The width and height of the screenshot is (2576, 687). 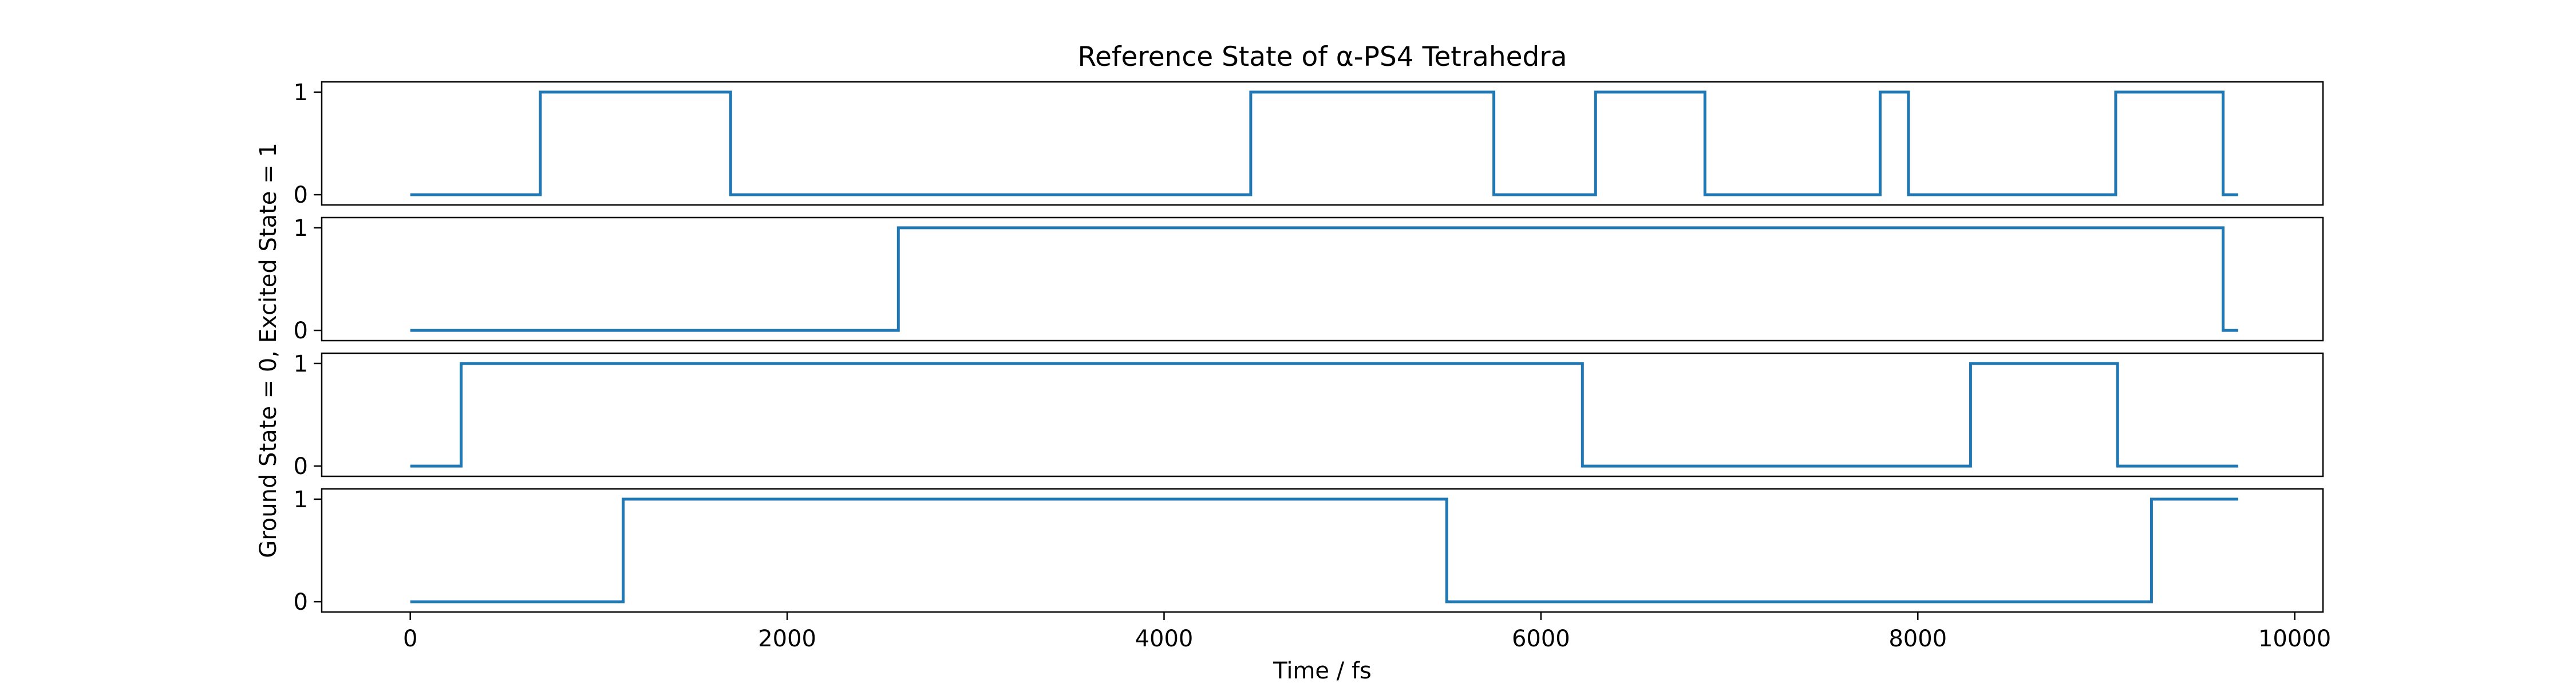 I want to click on chart-title: Reference State of α-PS4 Tetrahedra, so click(x=1322, y=57).